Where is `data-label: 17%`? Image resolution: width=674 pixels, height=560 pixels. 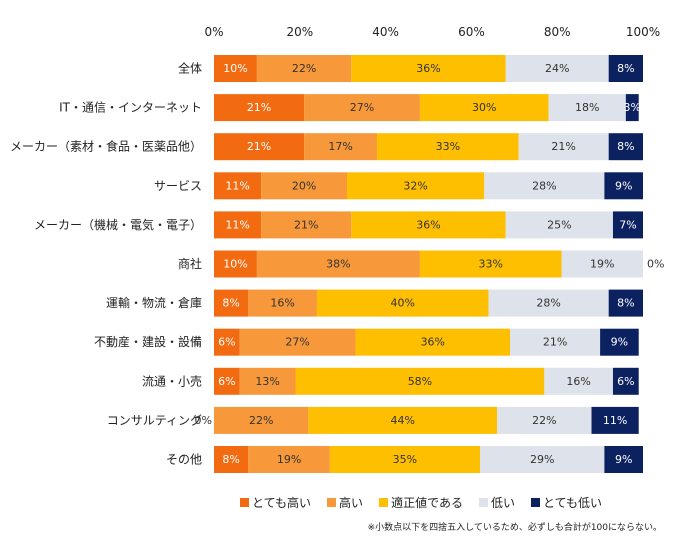 data-label: 17% is located at coordinates (340, 146).